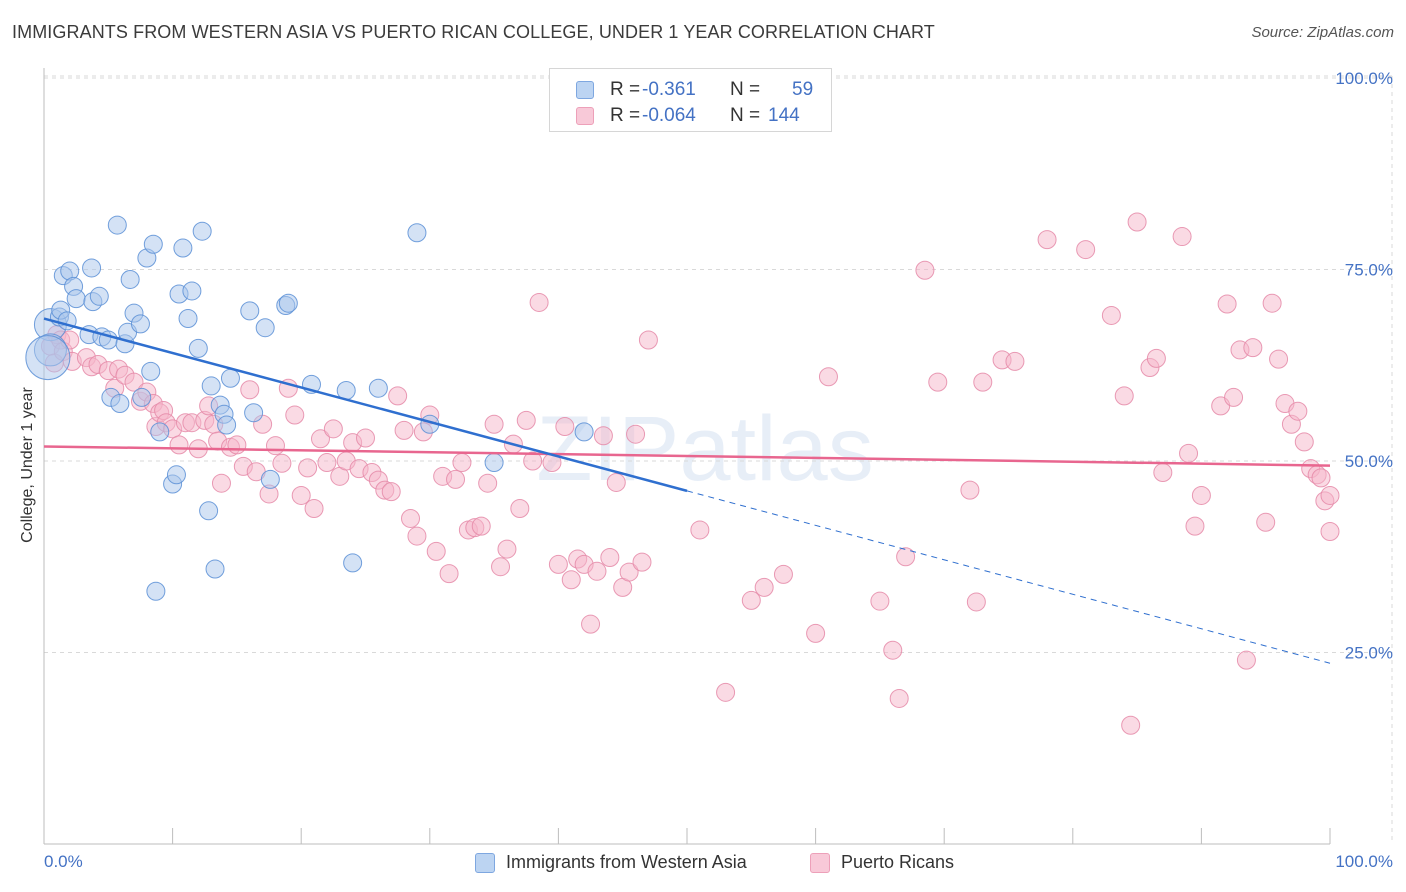 This screenshot has height=892, width=1406. Describe the element at coordinates (1369, 461) in the screenshot. I see `y-tick-label: 50.0%` at that location.